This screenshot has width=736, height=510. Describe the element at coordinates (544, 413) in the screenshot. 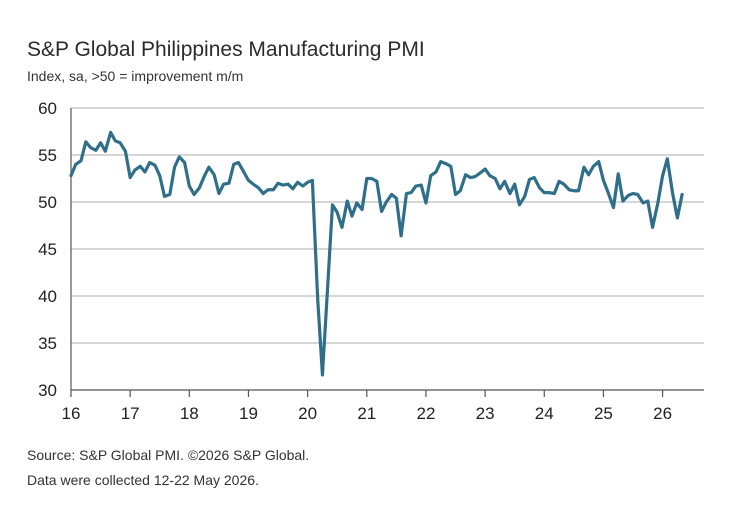

I see `x-tick-label-24: 24` at that location.